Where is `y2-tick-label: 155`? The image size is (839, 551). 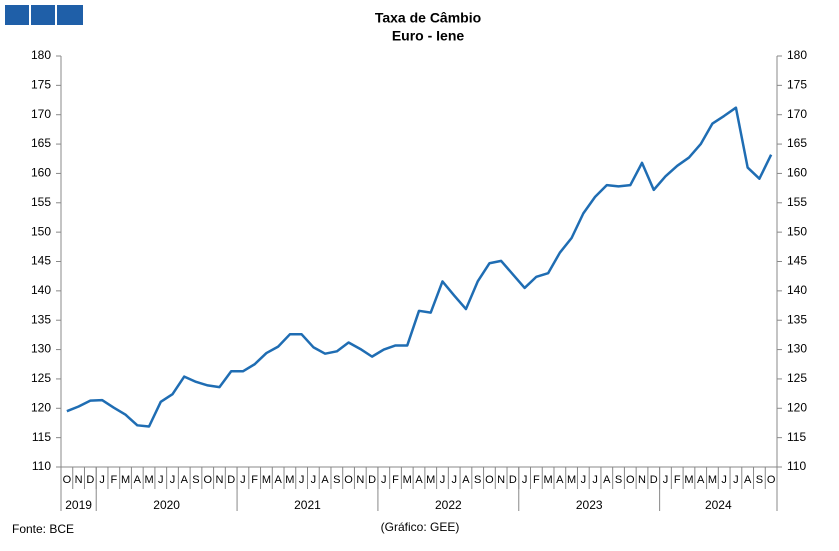
y2-tick-label: 155 is located at coordinates (797, 202).